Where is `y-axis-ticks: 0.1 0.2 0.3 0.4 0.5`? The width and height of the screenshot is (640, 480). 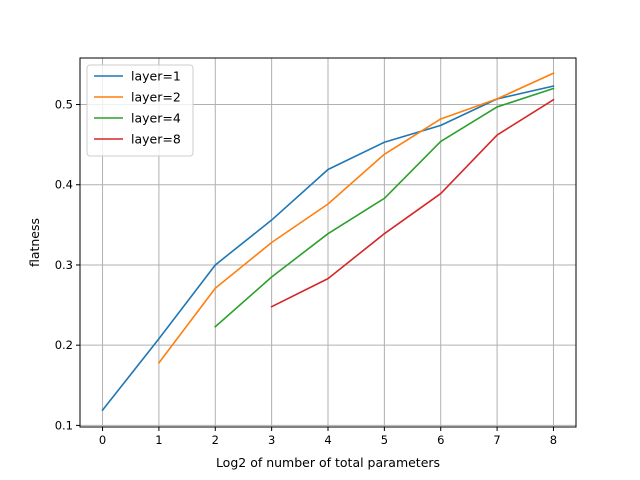
y-axis-ticks: 0.1 0.2 0.3 0.4 0.5 is located at coordinates (67, 265).